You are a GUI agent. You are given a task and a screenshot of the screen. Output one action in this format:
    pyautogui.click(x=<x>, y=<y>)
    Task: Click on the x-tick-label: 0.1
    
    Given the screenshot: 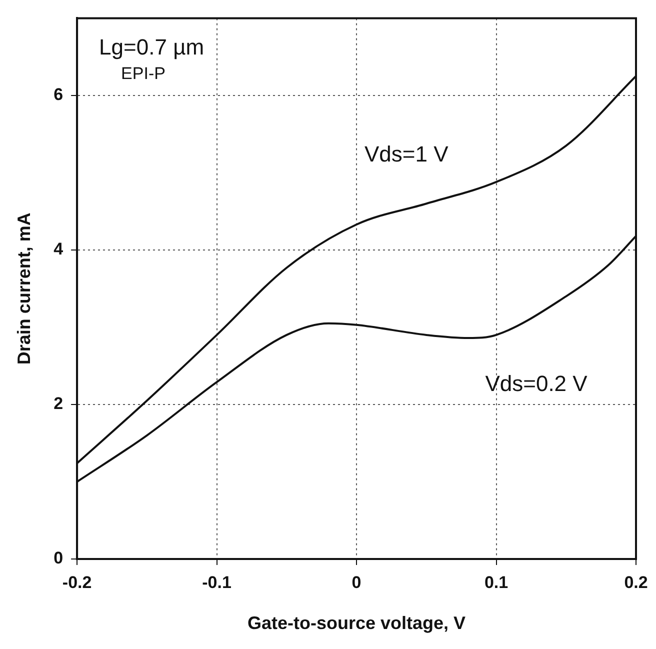 What is the action you would take?
    pyautogui.click(x=496, y=582)
    